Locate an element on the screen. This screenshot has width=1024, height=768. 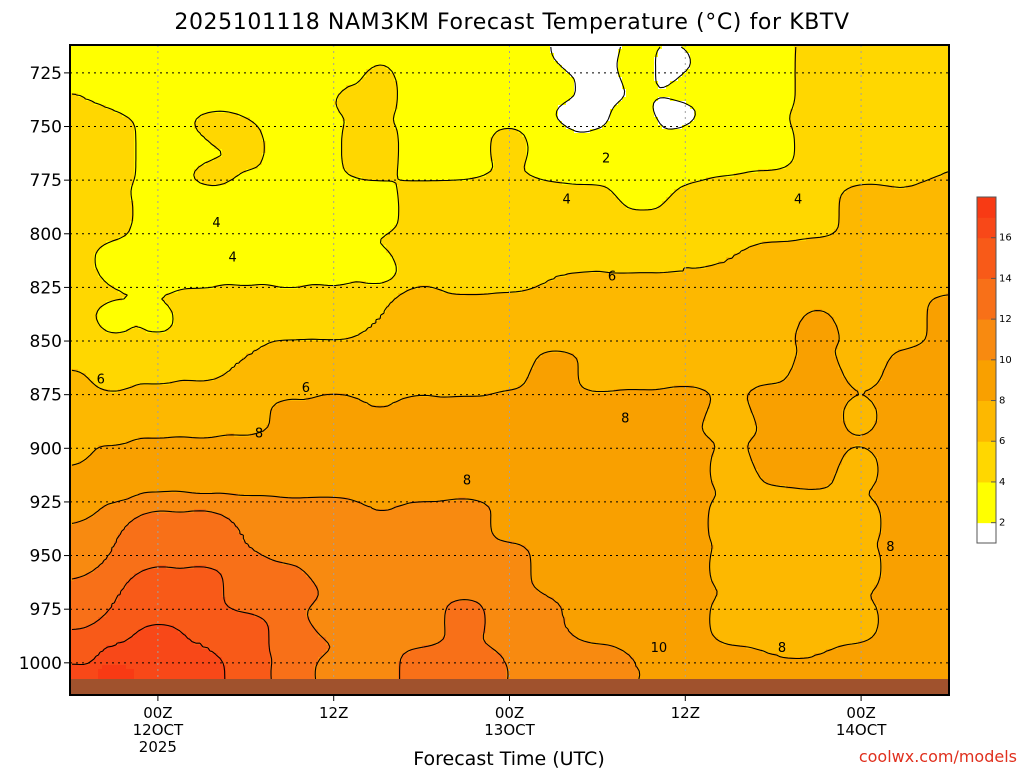
y-tick-label: 750 is located at coordinates (46, 128).